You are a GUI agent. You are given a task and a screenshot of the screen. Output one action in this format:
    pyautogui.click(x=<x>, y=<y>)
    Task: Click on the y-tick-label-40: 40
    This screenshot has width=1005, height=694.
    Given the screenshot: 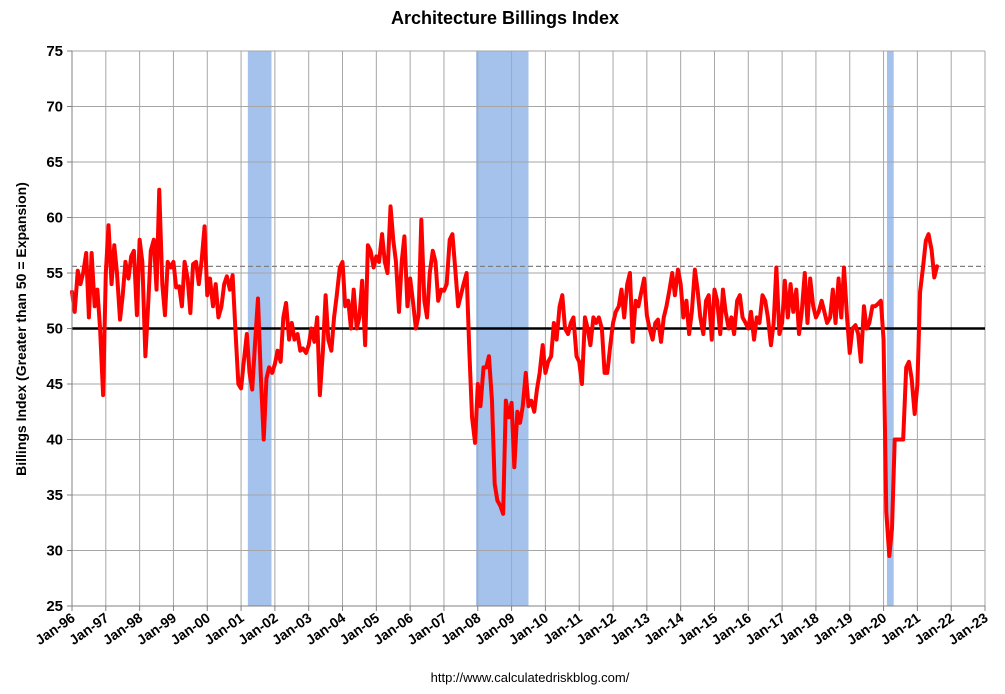 What is the action you would take?
    pyautogui.click(x=54, y=440)
    